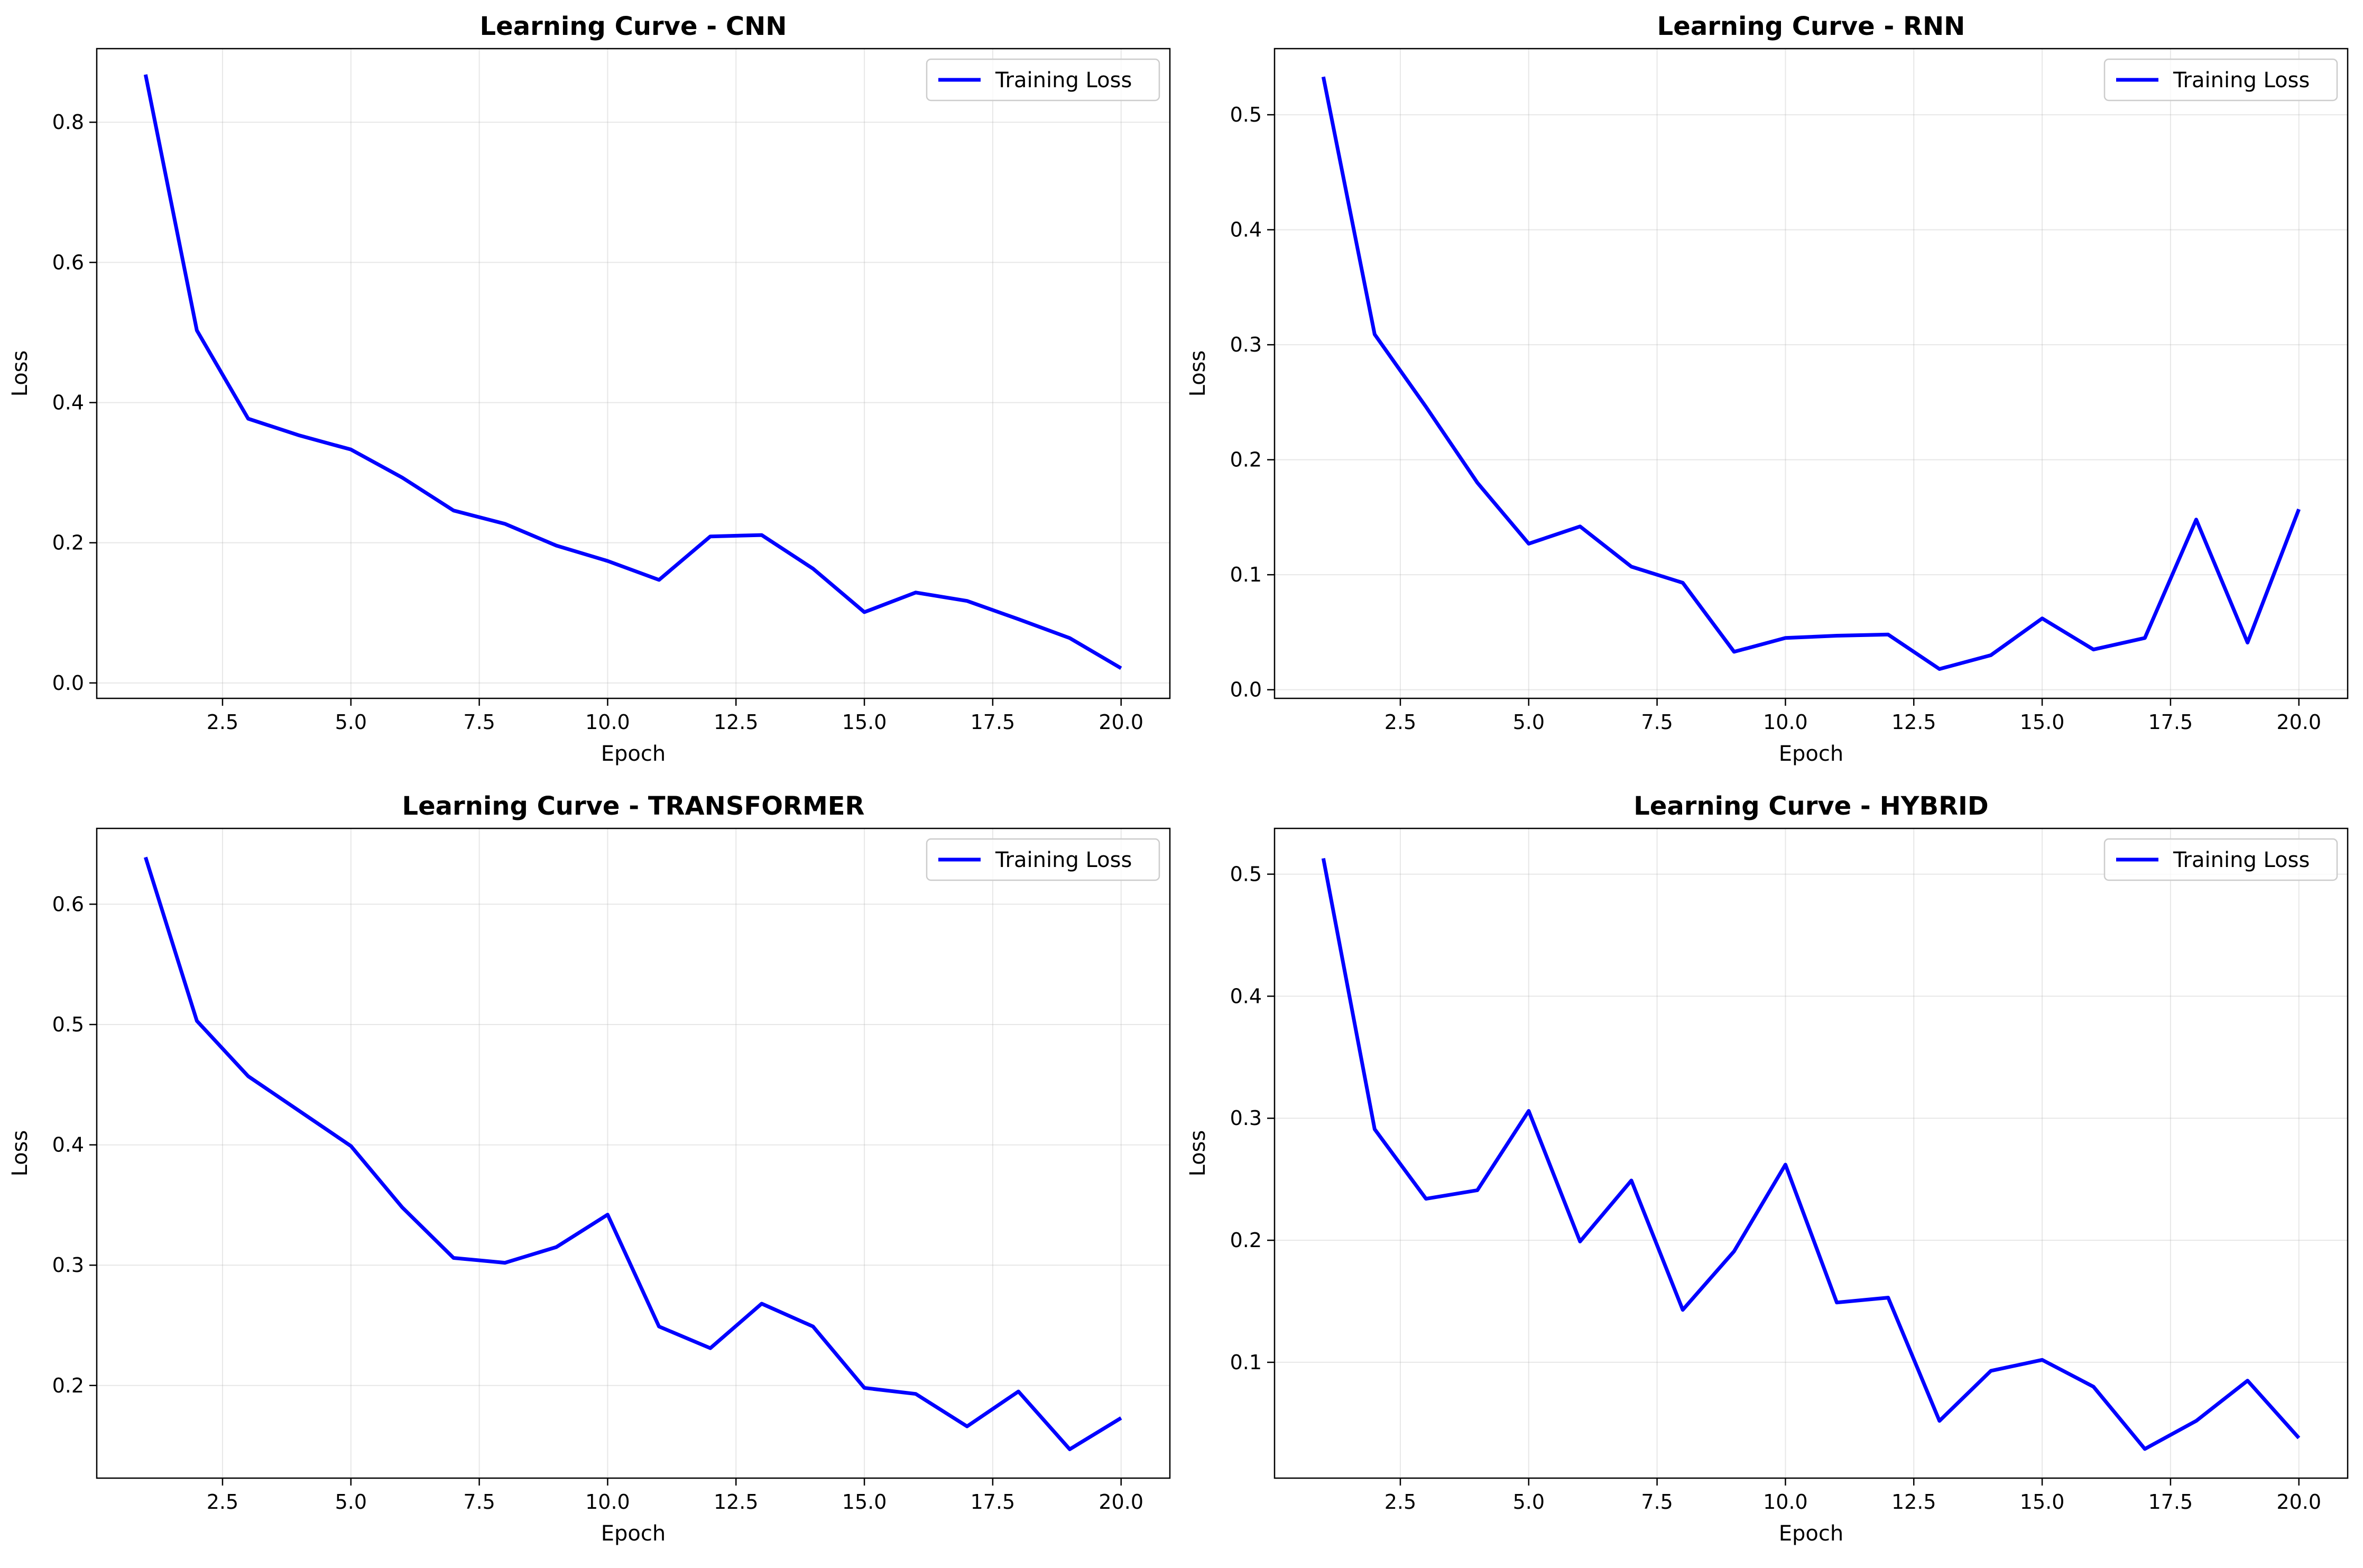  I want to click on chart-title: Learning Curve - CNN, so click(633, 26).